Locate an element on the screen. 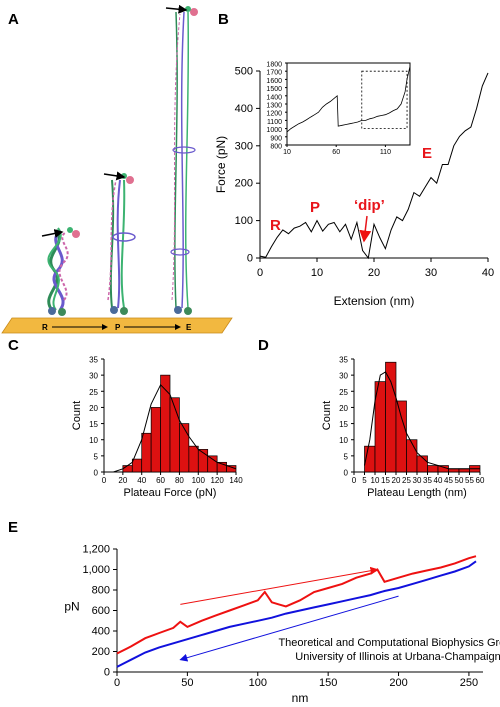 The width and height of the screenshot is (500, 707). panel-label-a: A is located at coordinates (13, 19).